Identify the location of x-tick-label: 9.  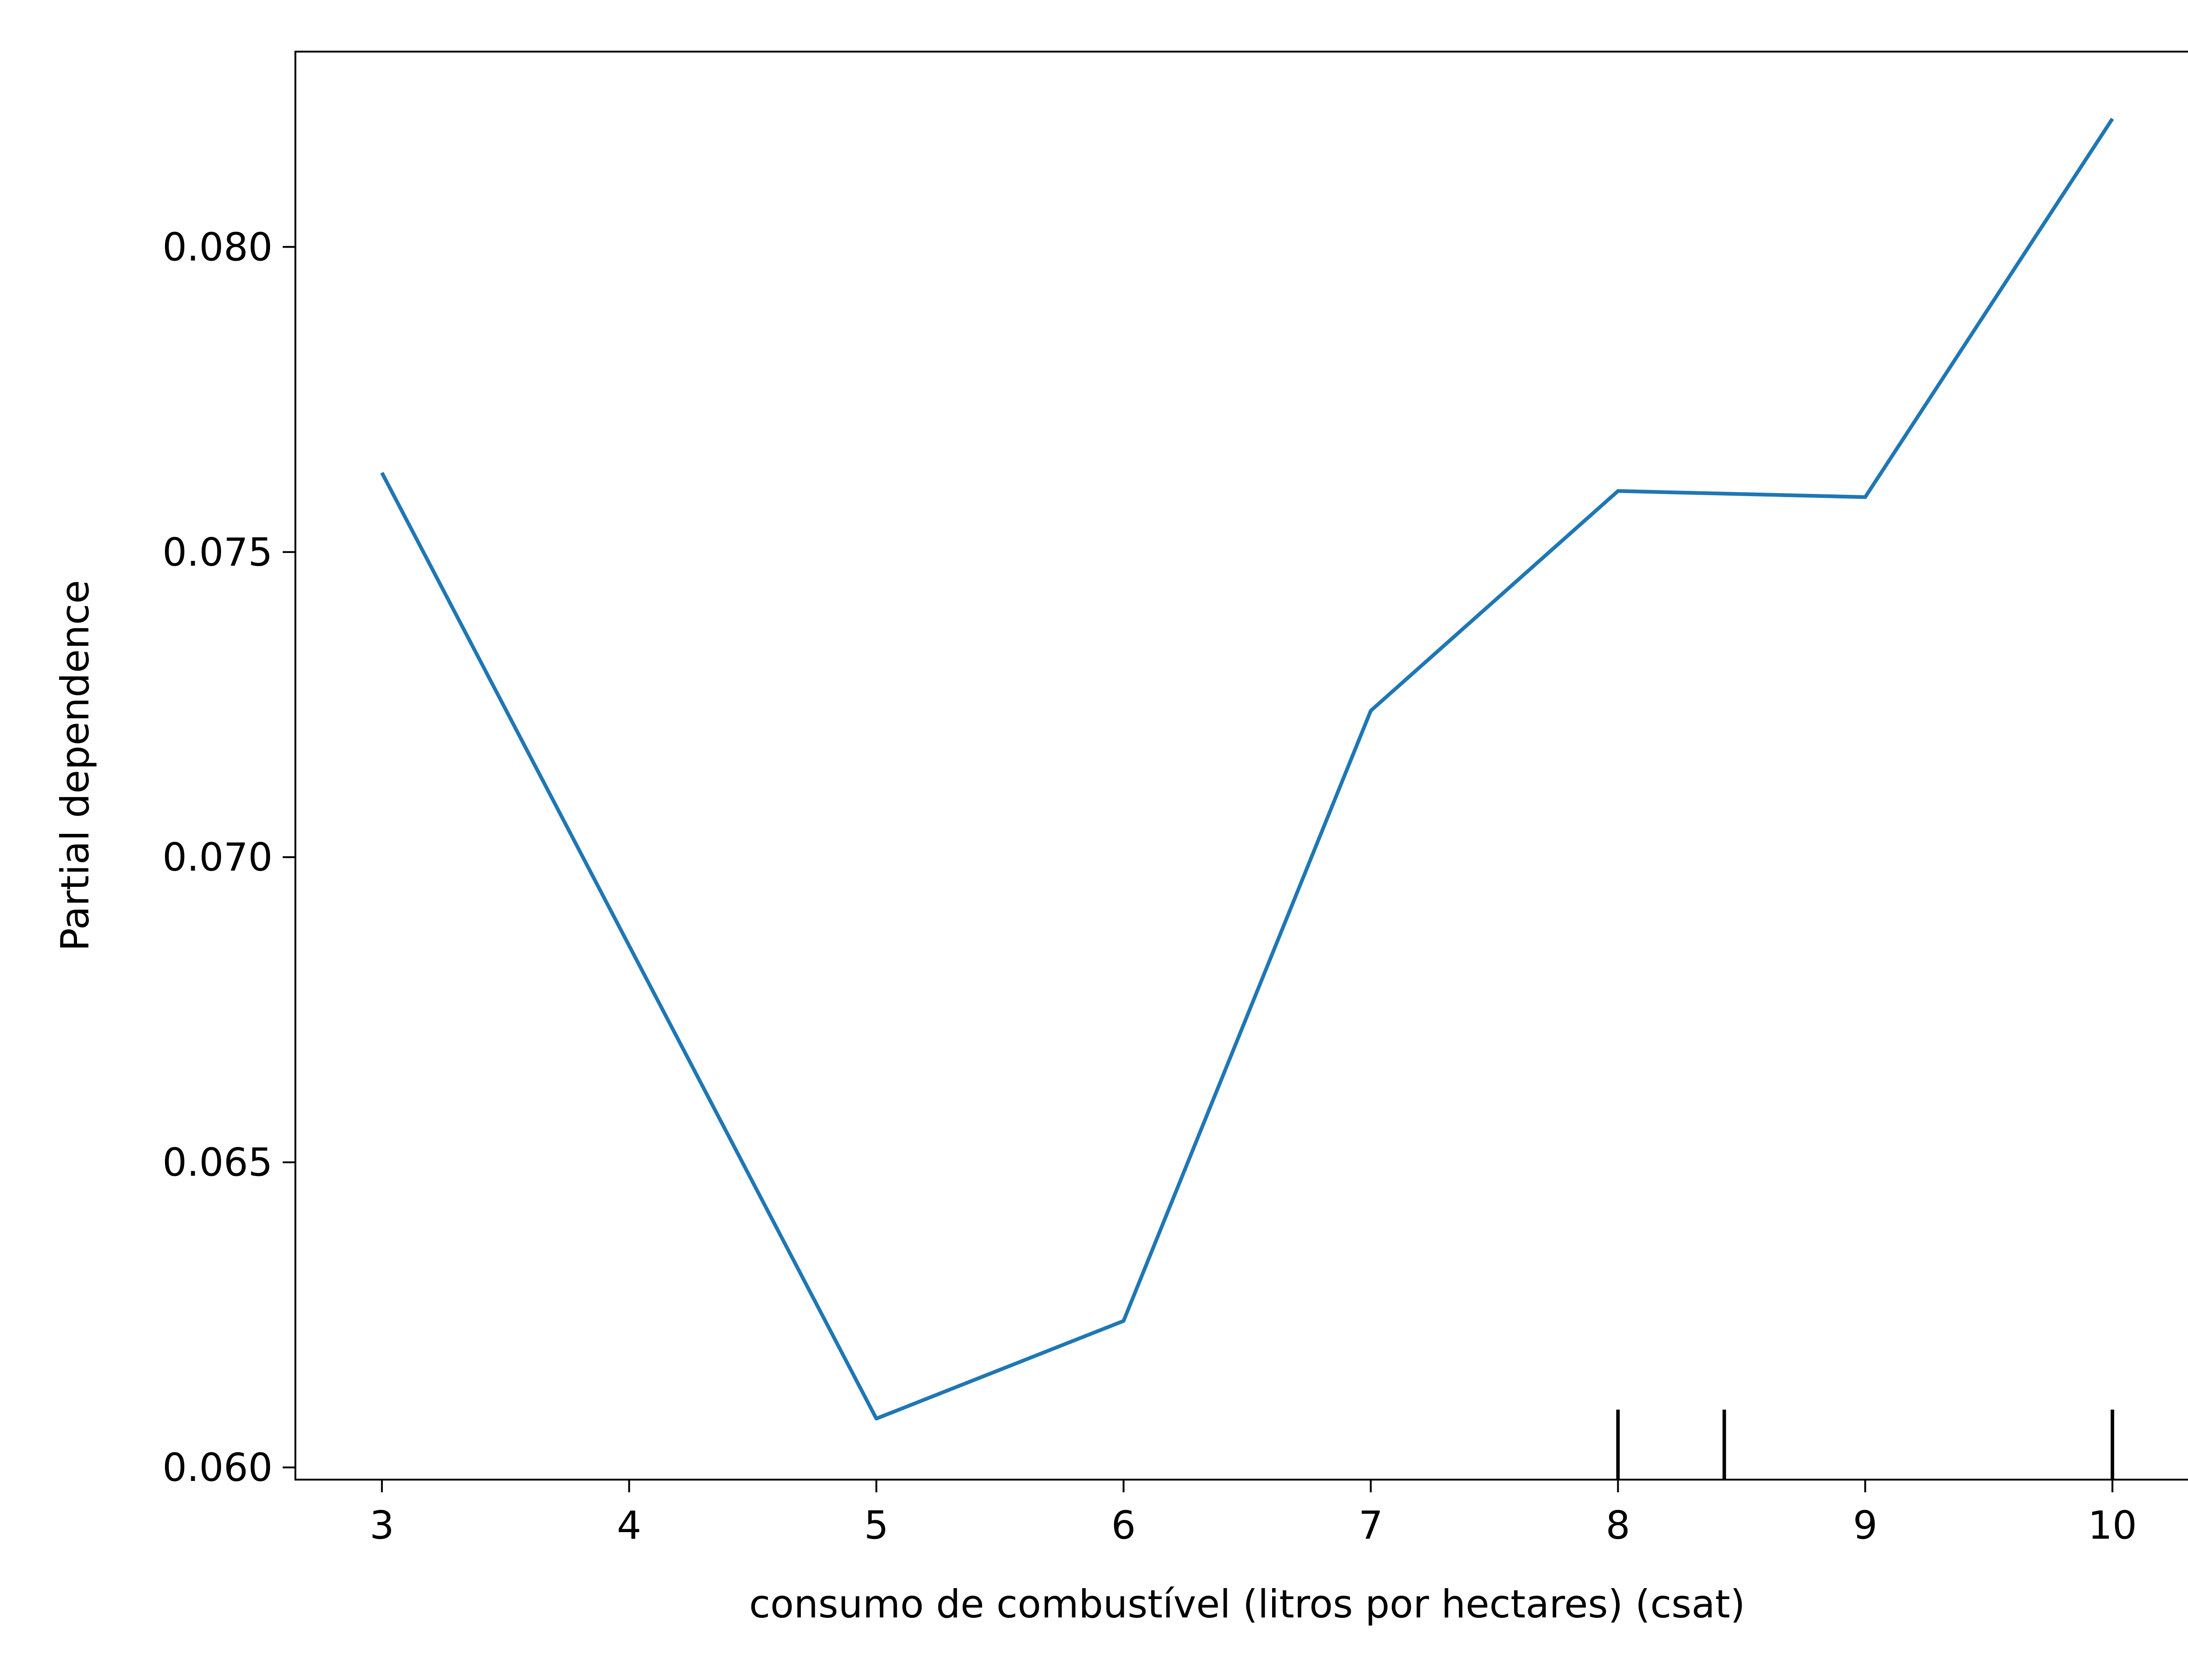
(1865, 1525).